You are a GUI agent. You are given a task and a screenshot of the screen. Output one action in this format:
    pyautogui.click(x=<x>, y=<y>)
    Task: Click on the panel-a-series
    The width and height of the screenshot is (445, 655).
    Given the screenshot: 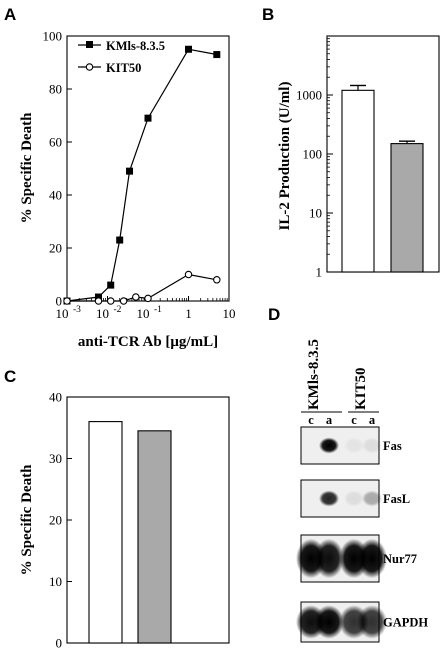 What is the action you would take?
    pyautogui.click(x=142, y=175)
    